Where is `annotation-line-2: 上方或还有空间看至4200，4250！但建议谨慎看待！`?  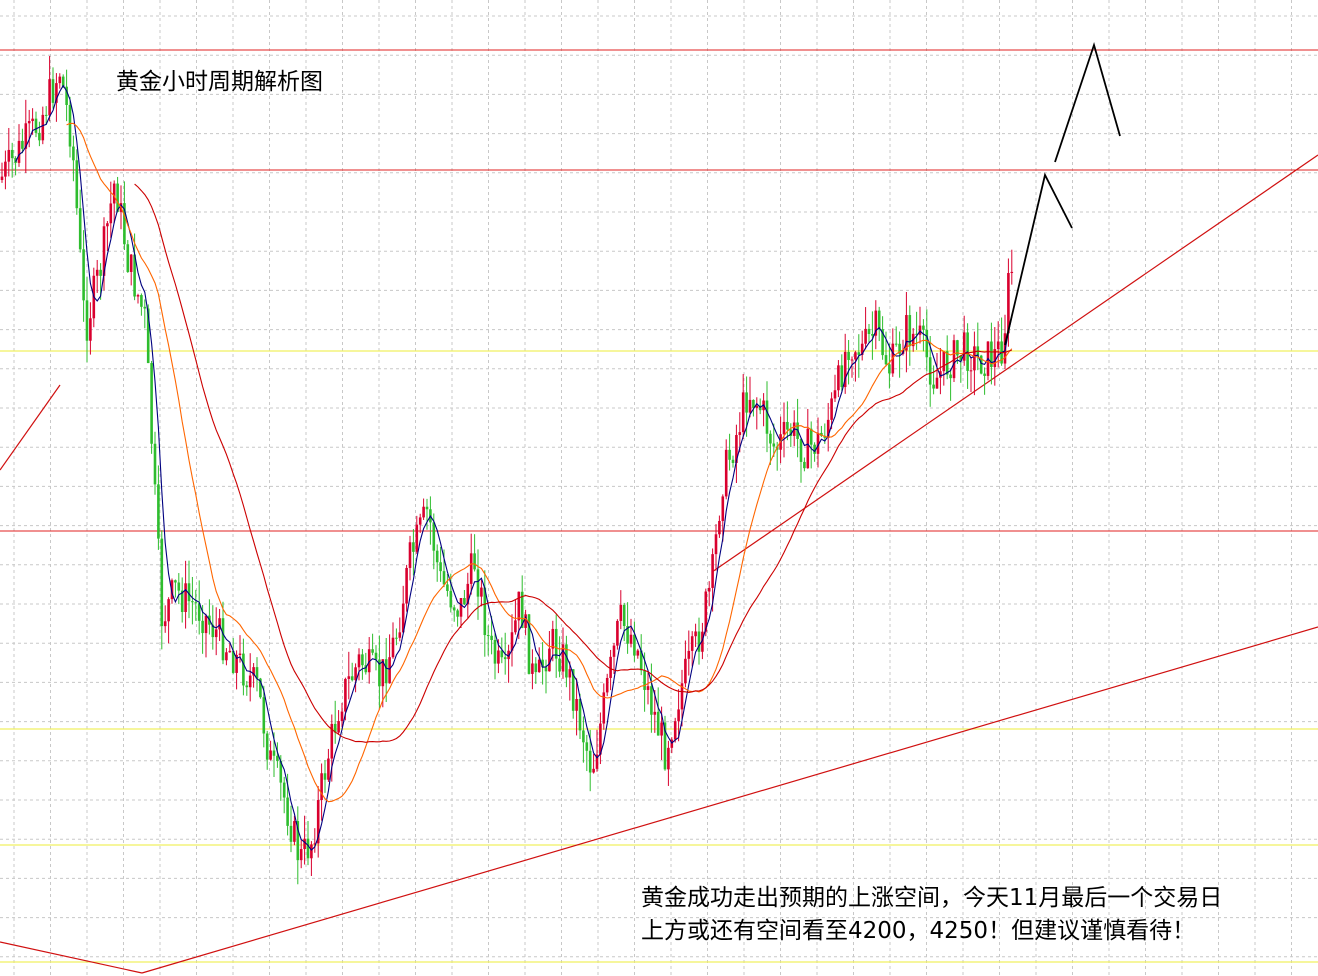 annotation-line-2: 上方或还有空间看至4200，4250！但建议谨慎看待！ is located at coordinates (918, 931).